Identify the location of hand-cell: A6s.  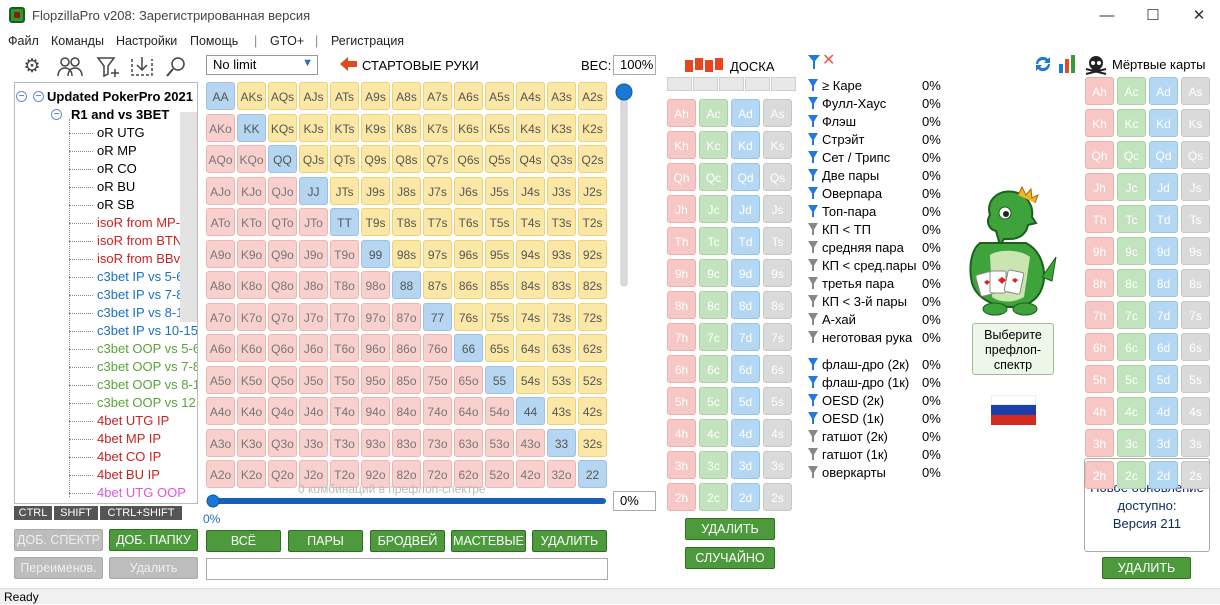
(468, 96).